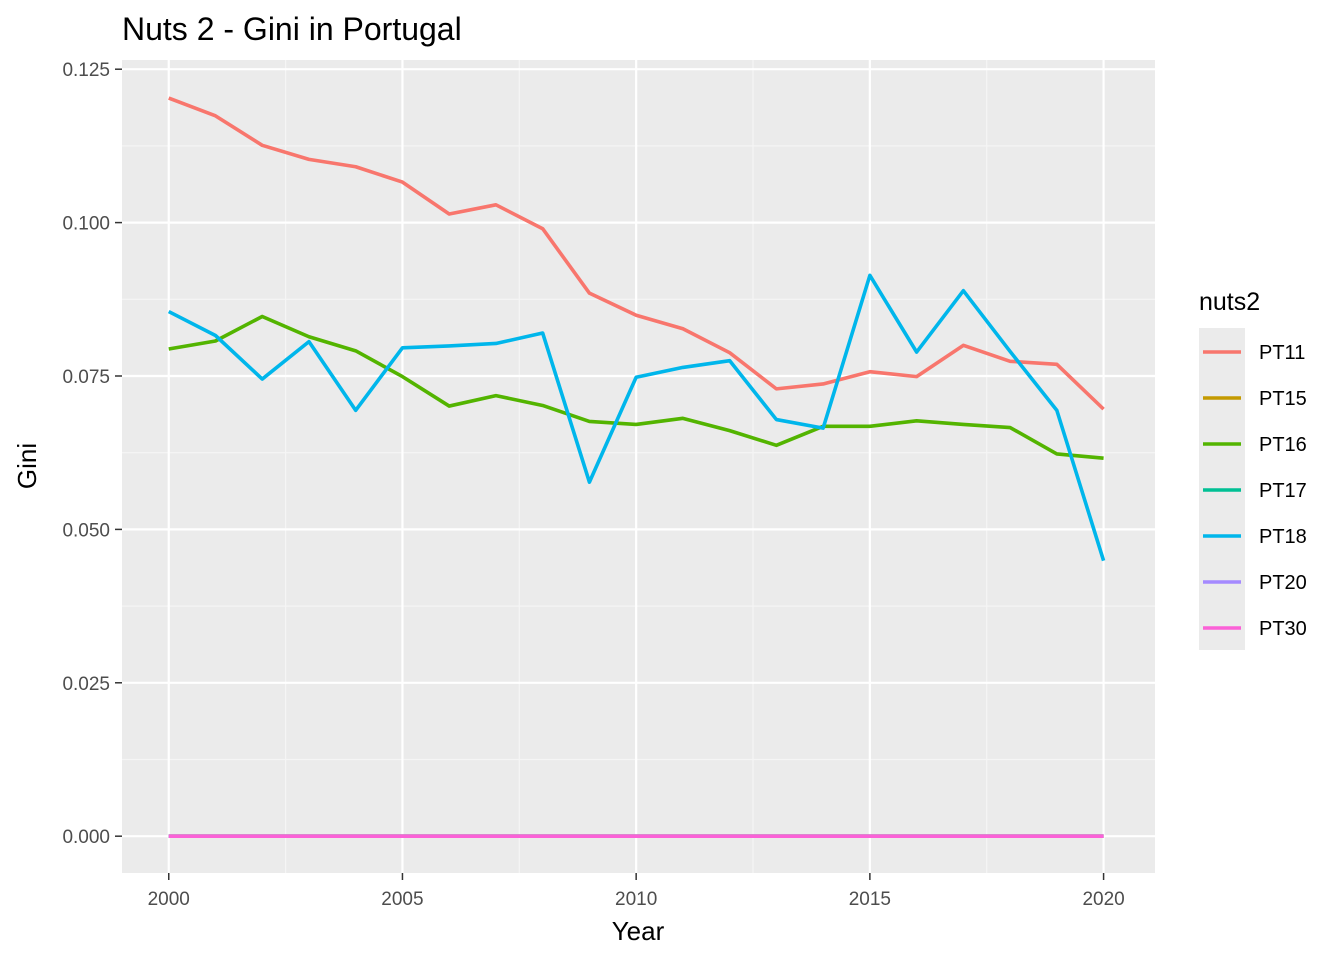  Describe the element at coordinates (27, 466) in the screenshot. I see `y-axis-title: Gini` at that location.